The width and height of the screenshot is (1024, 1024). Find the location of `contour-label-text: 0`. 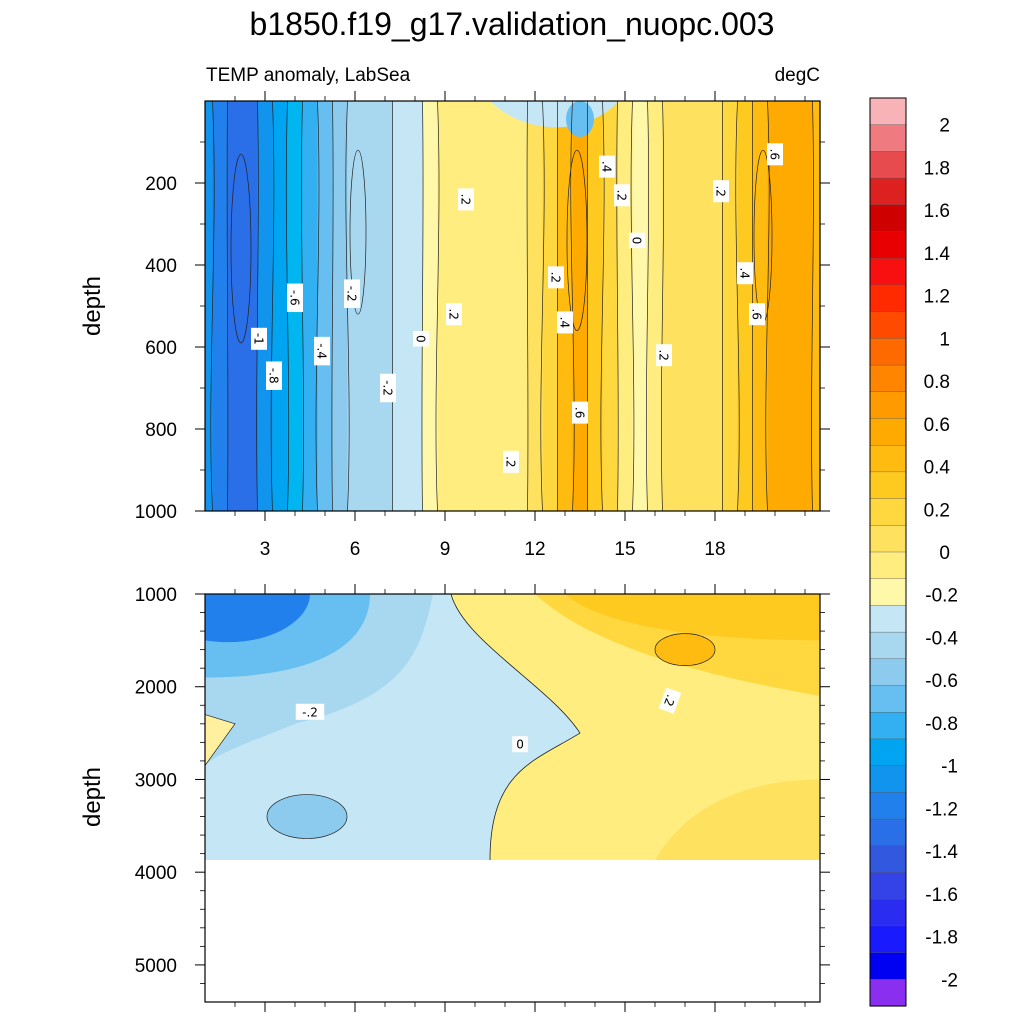

contour-label-text: 0 is located at coordinates (637, 241).